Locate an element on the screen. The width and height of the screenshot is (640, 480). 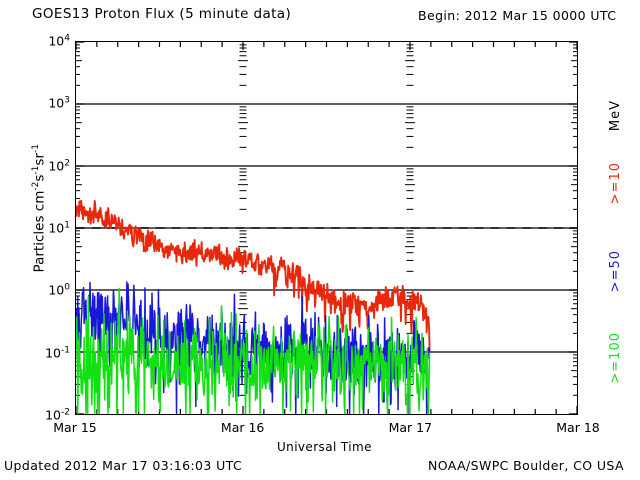
y-tick-label: 10² is located at coordinates (59, 166).